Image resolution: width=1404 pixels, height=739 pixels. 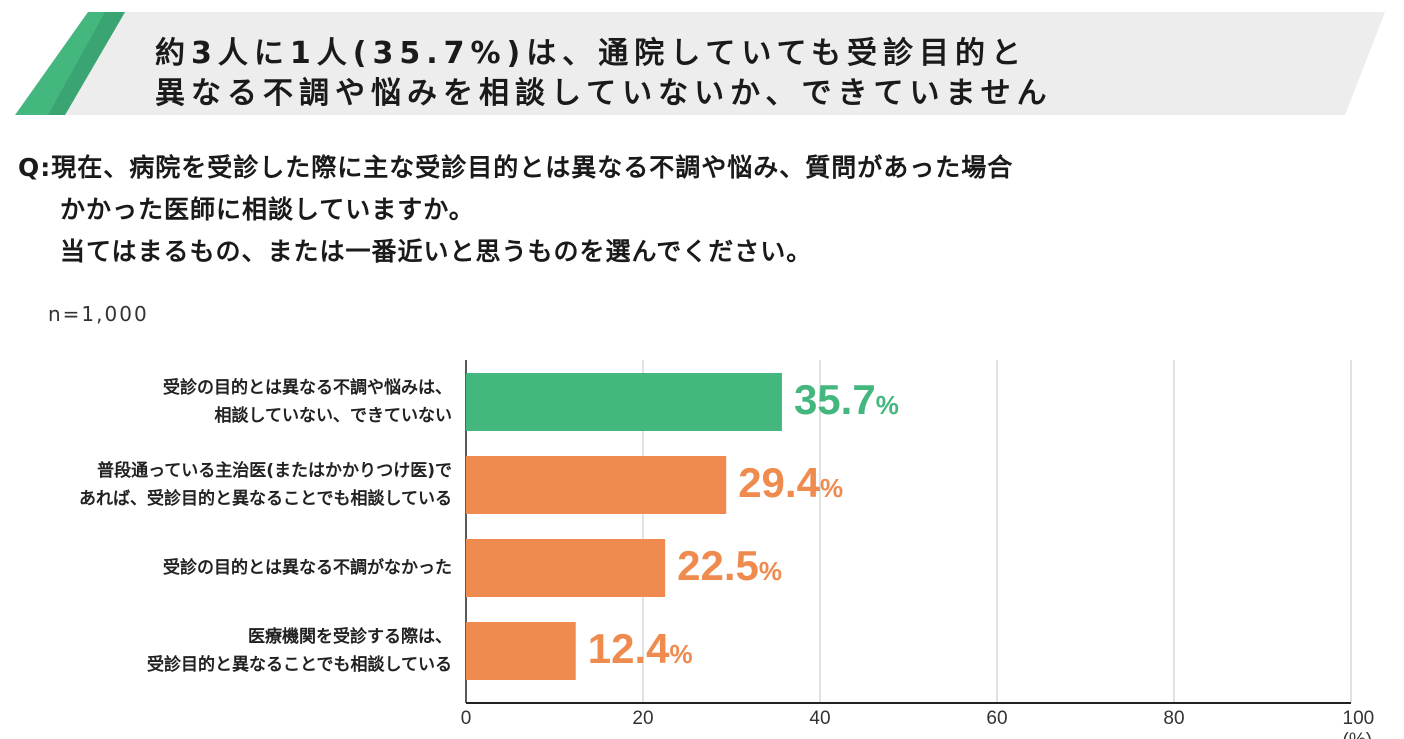 What do you see at coordinates (718, 565) in the screenshot?
I see `data-label-value: 22.5` at bounding box center [718, 565].